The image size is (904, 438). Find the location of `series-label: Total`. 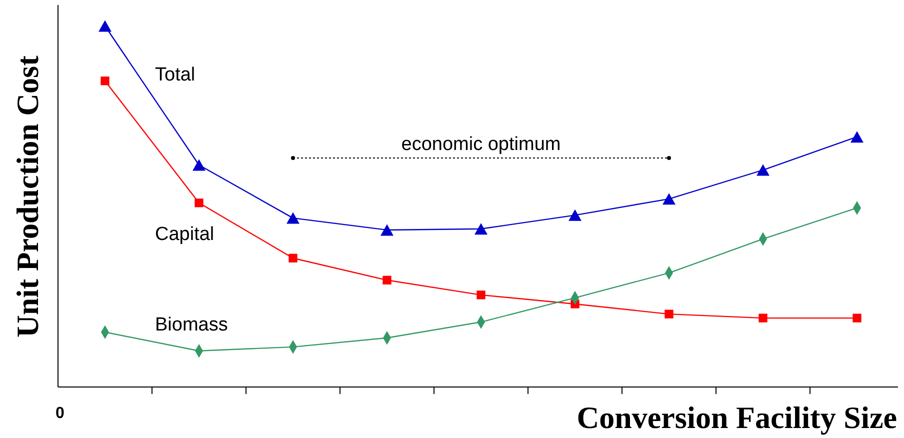

series-label: Total is located at coordinates (175, 75).